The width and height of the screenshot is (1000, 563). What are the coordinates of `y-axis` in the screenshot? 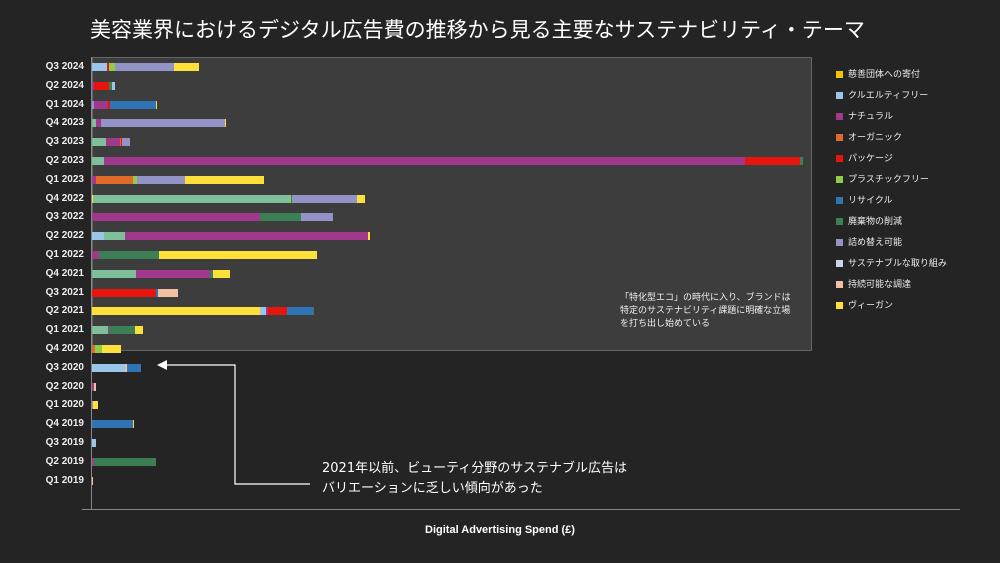 It's located at (91, 283).